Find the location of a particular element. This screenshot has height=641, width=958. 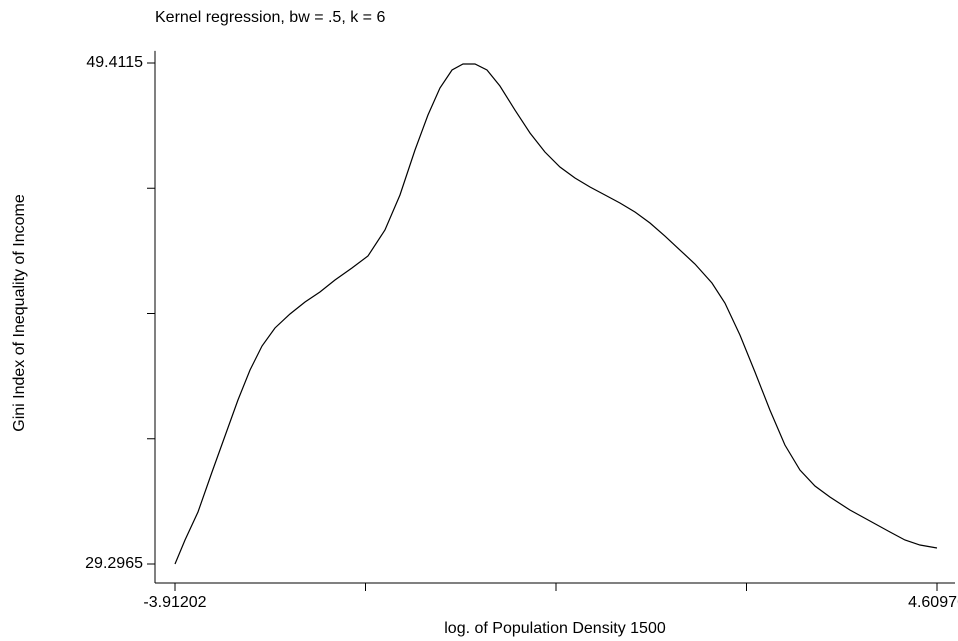

y-axis-title: Gini Index of Inequality of Income is located at coordinates (19, 313).